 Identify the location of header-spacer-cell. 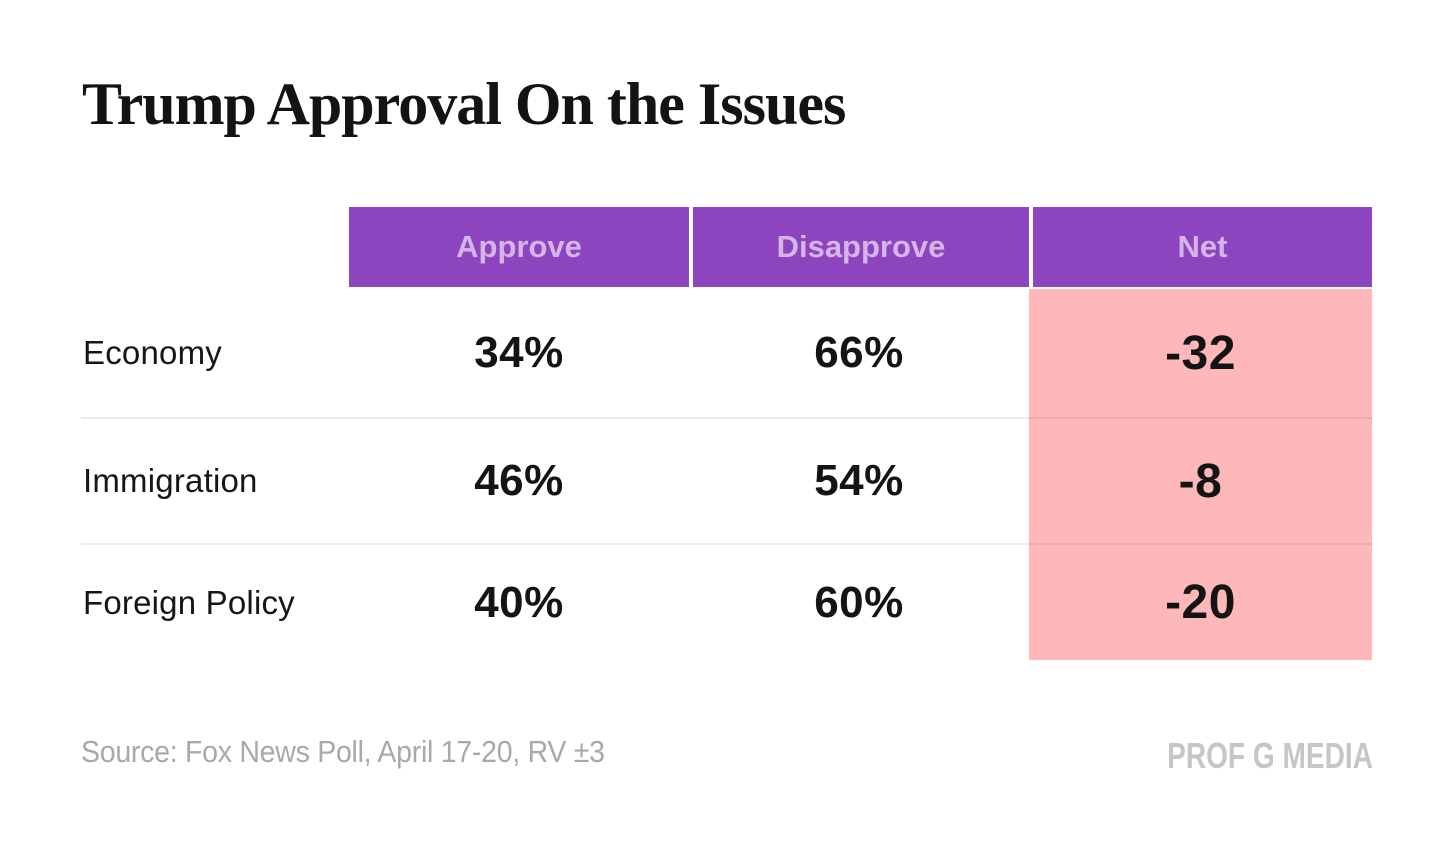
(215, 248).